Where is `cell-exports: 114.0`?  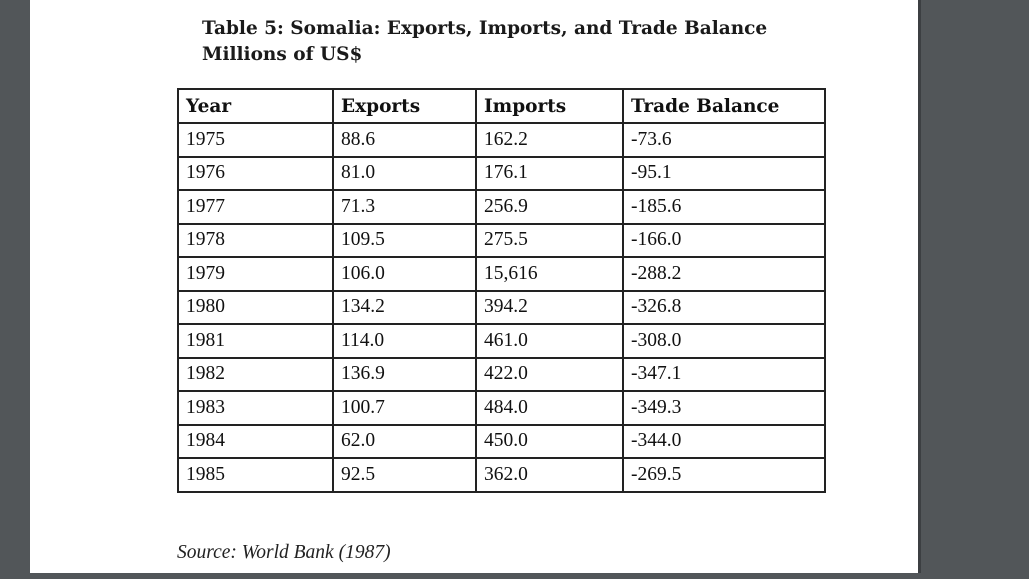
cell-exports: 114.0 is located at coordinates (404, 341).